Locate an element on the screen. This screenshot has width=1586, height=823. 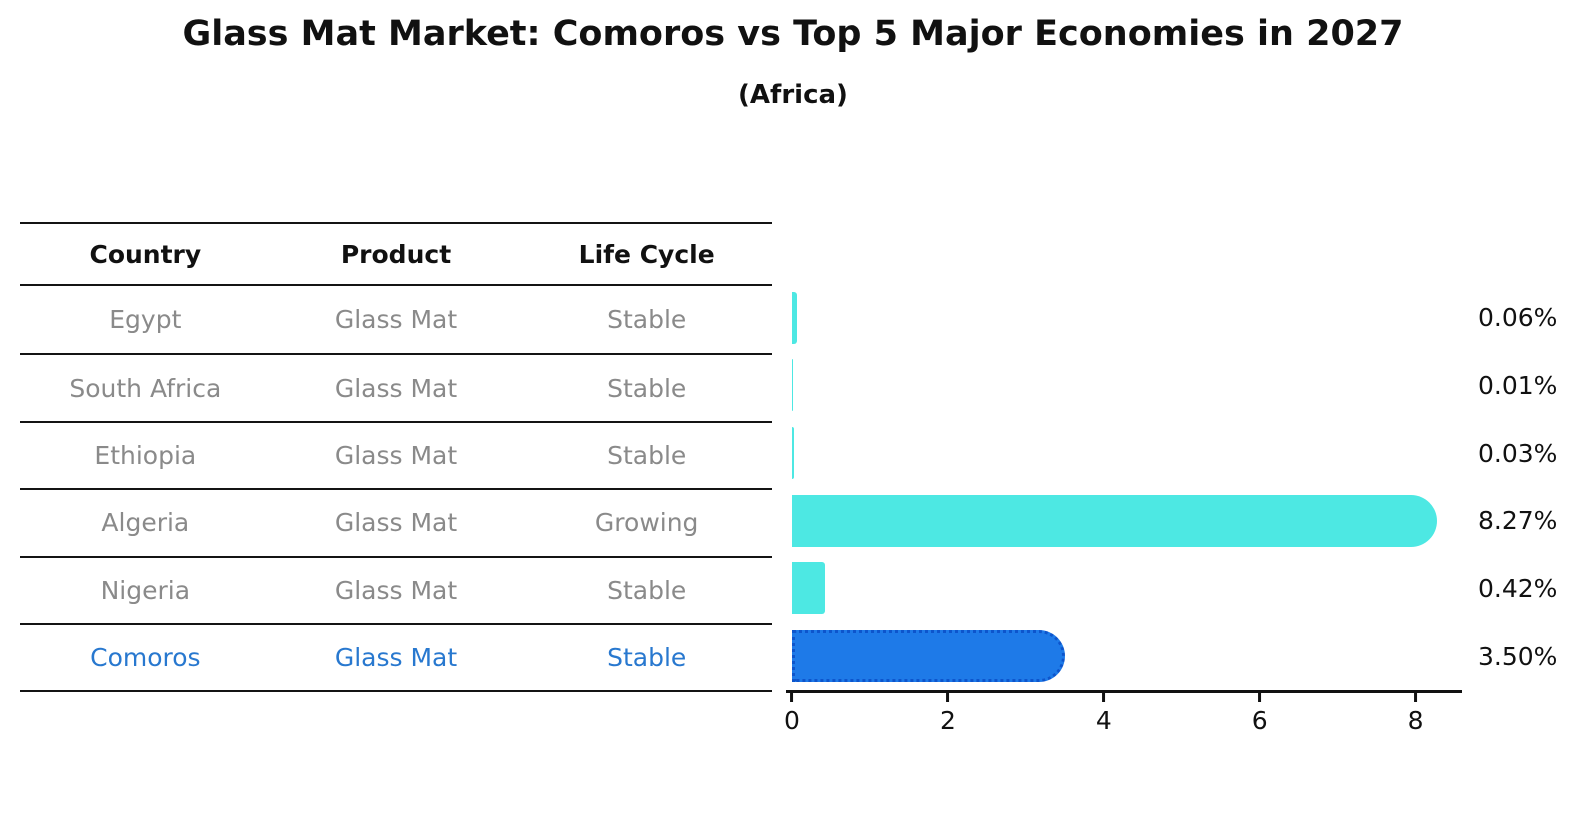
cell-life-cycle: Growing is located at coordinates (646, 523).